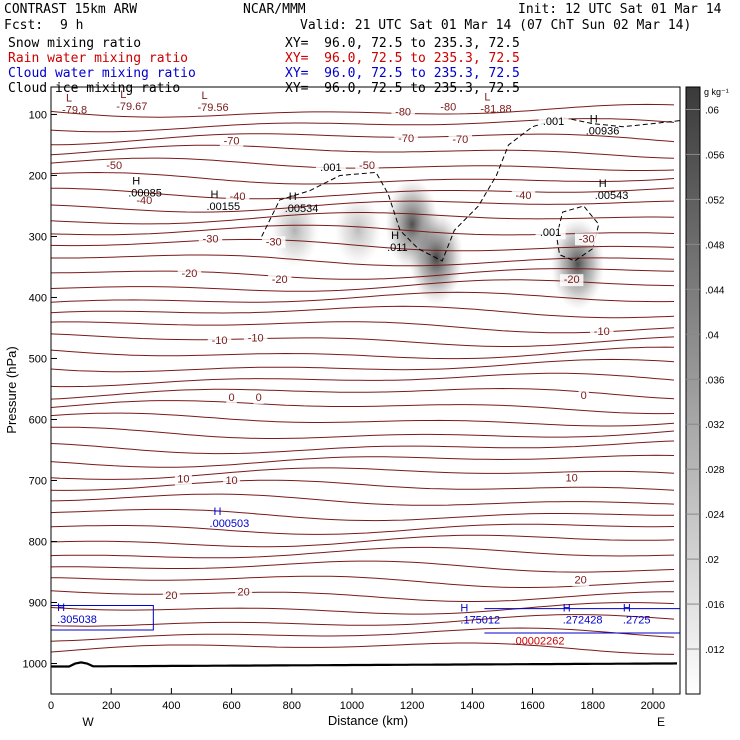 The height and width of the screenshot is (740, 740). Describe the element at coordinates (102, 73) in the screenshot. I see `legend-cloud-water: Cloud water mixing ratio` at that location.